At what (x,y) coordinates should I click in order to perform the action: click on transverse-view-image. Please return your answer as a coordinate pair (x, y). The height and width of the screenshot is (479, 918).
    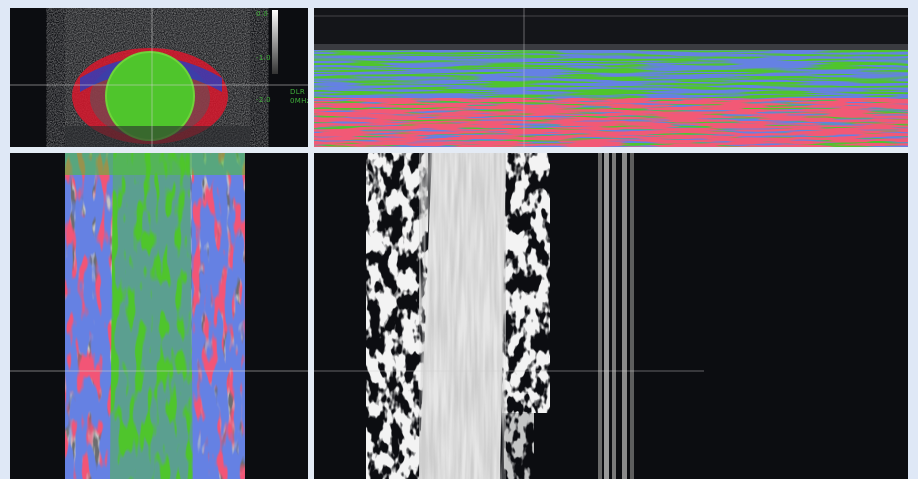
    Looking at the image, I should click on (159, 77).